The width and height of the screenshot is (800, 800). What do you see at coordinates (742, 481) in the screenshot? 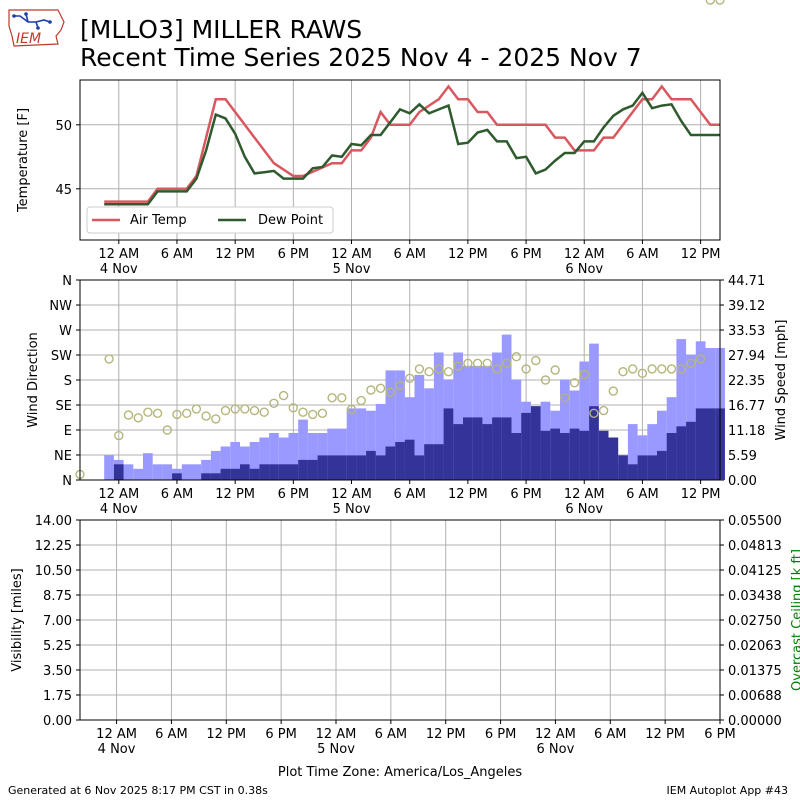
I see `speed-tick-label: 0.00` at bounding box center [742, 481].